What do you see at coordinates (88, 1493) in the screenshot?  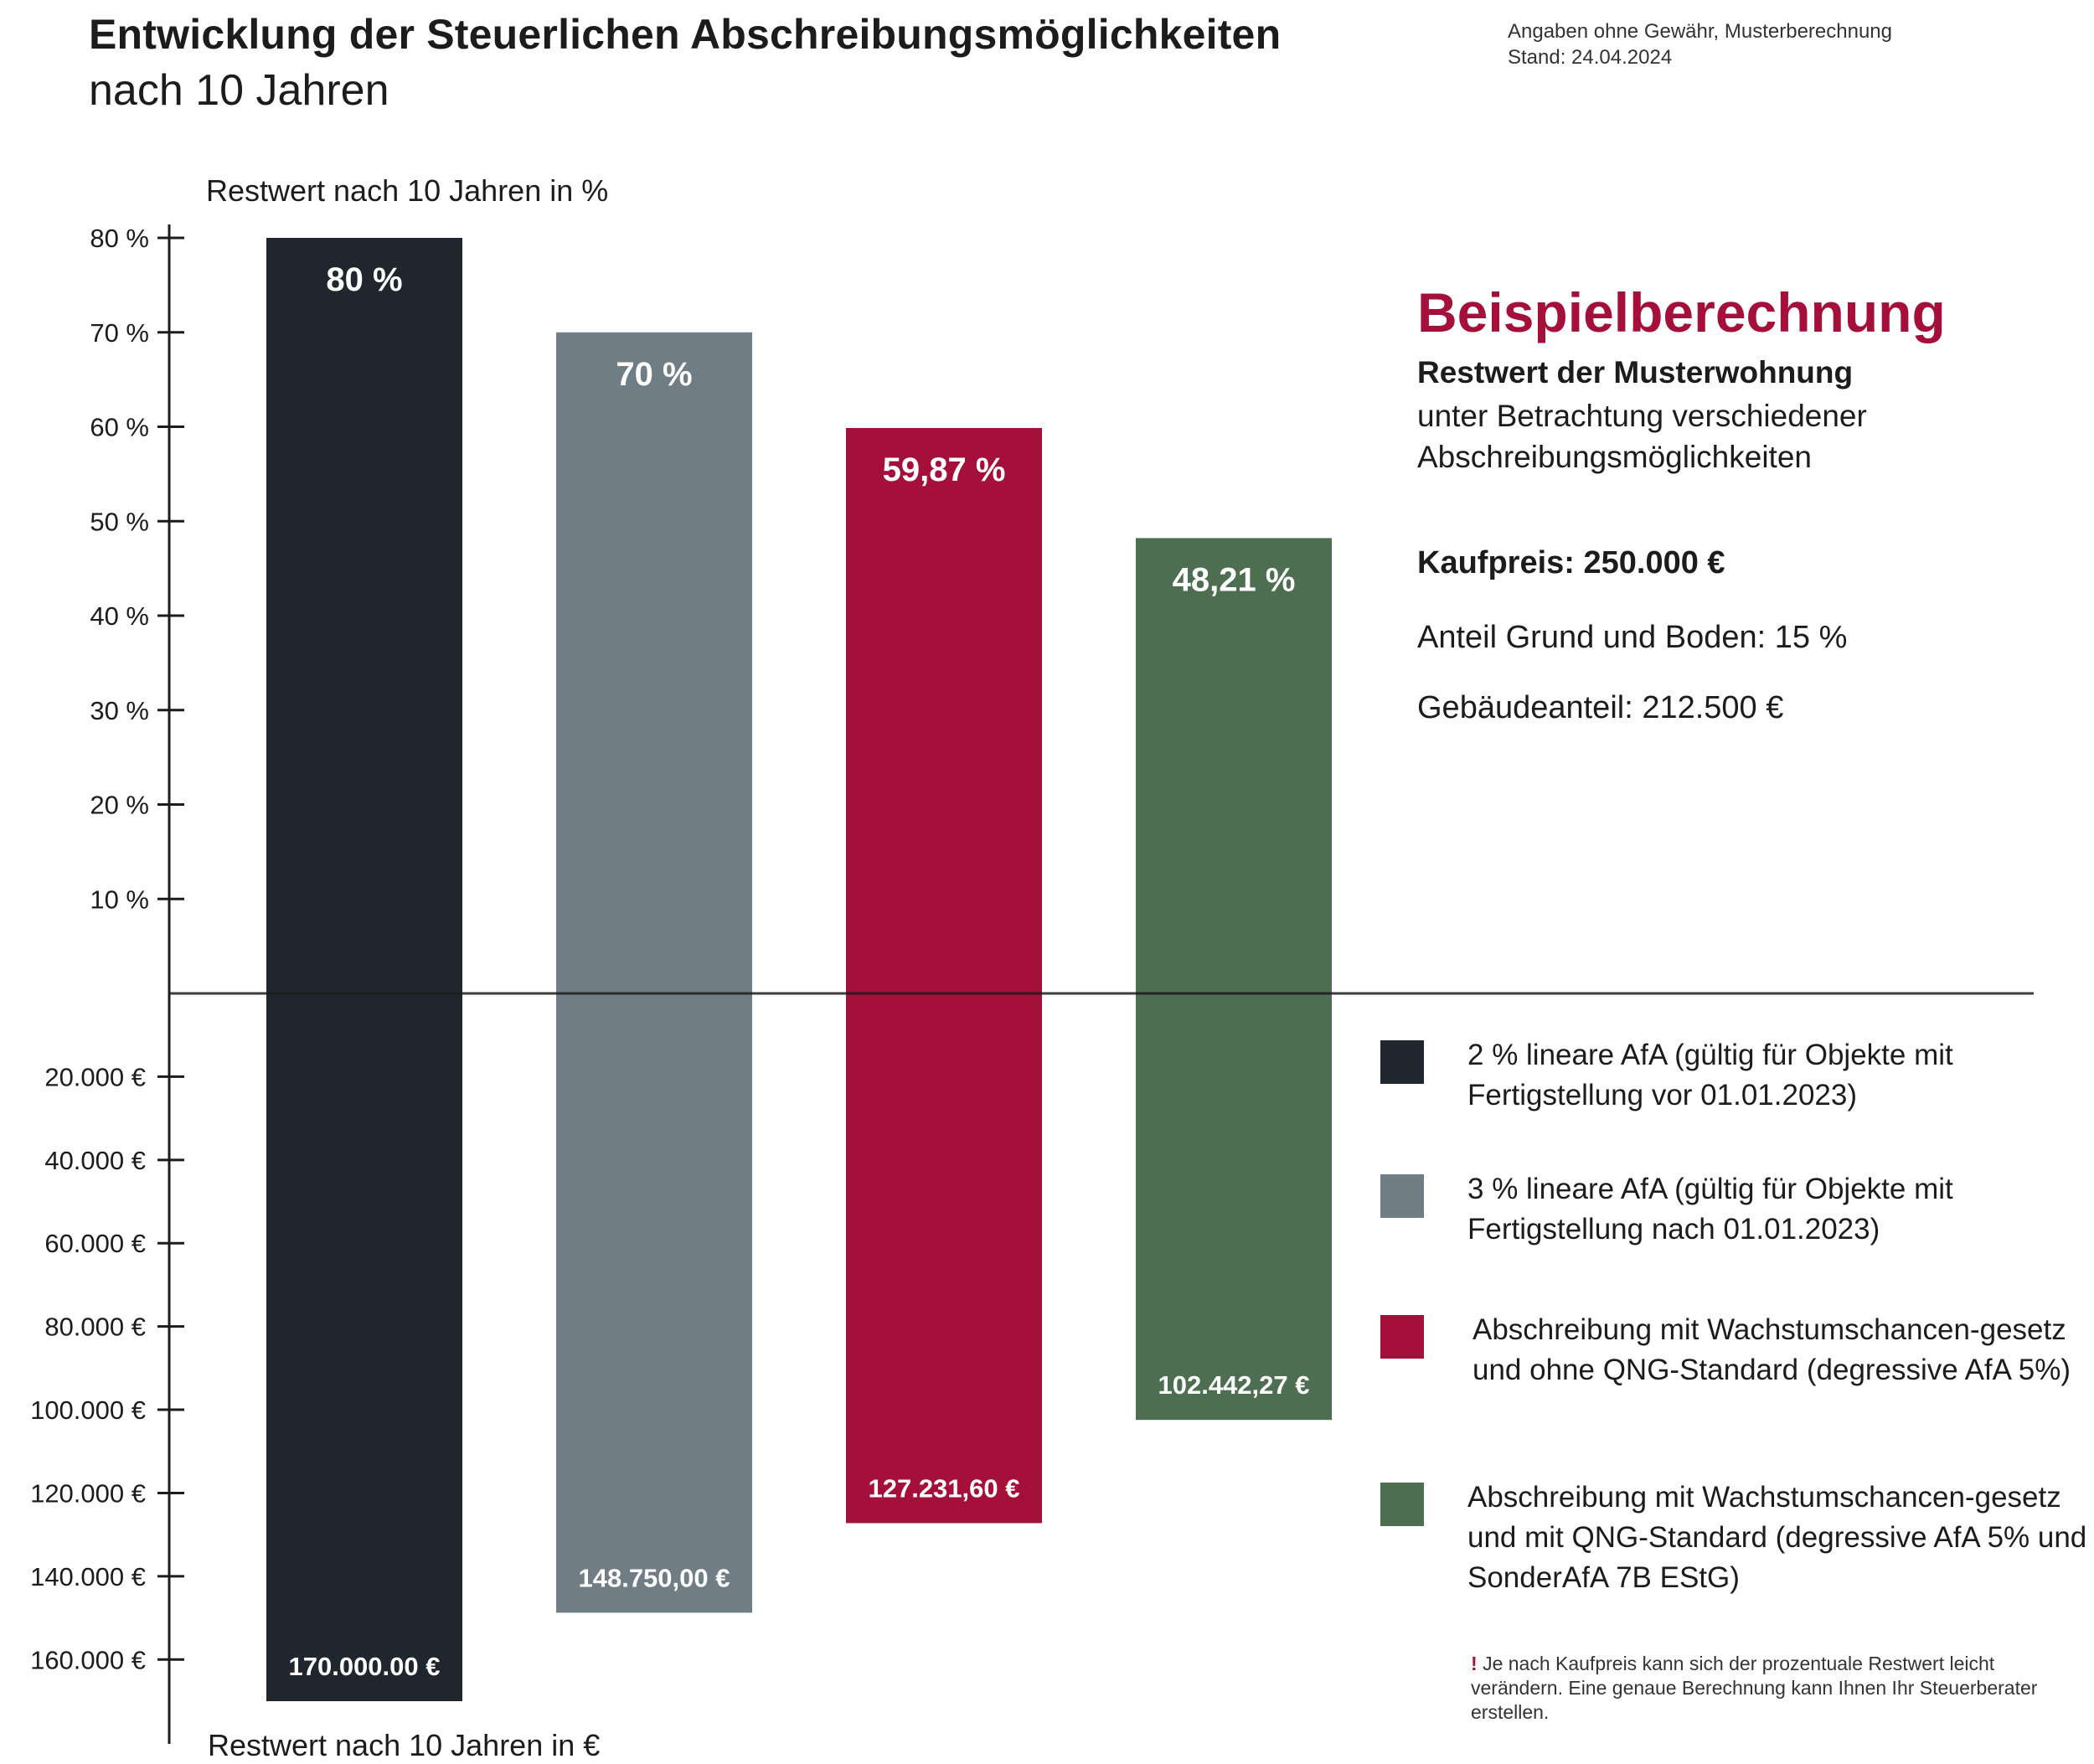 I see `y-tick-label-euro: 120.000 €` at bounding box center [88, 1493].